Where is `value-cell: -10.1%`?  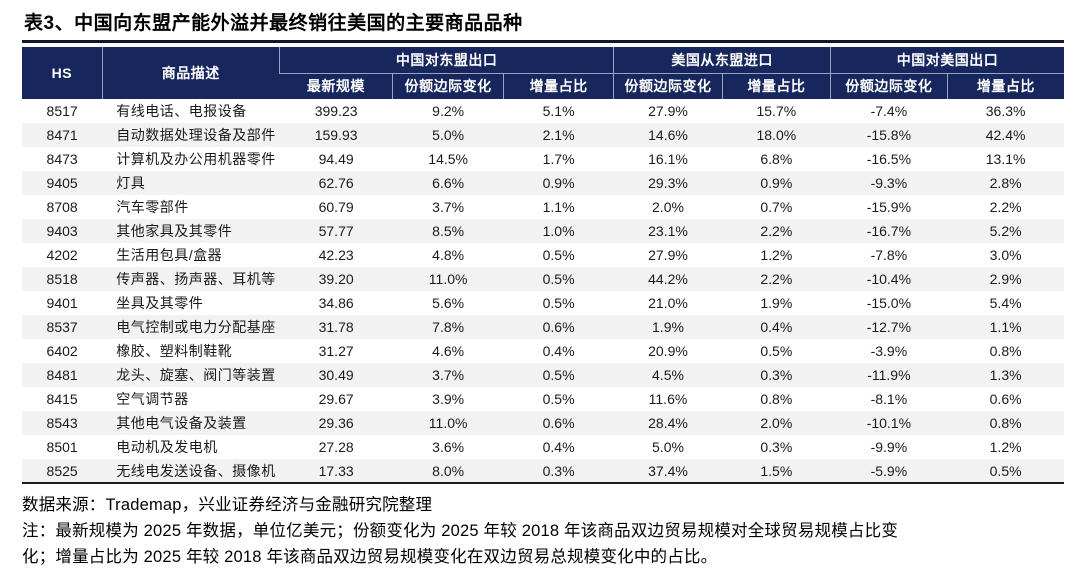
value-cell: -10.1% is located at coordinates (889, 423).